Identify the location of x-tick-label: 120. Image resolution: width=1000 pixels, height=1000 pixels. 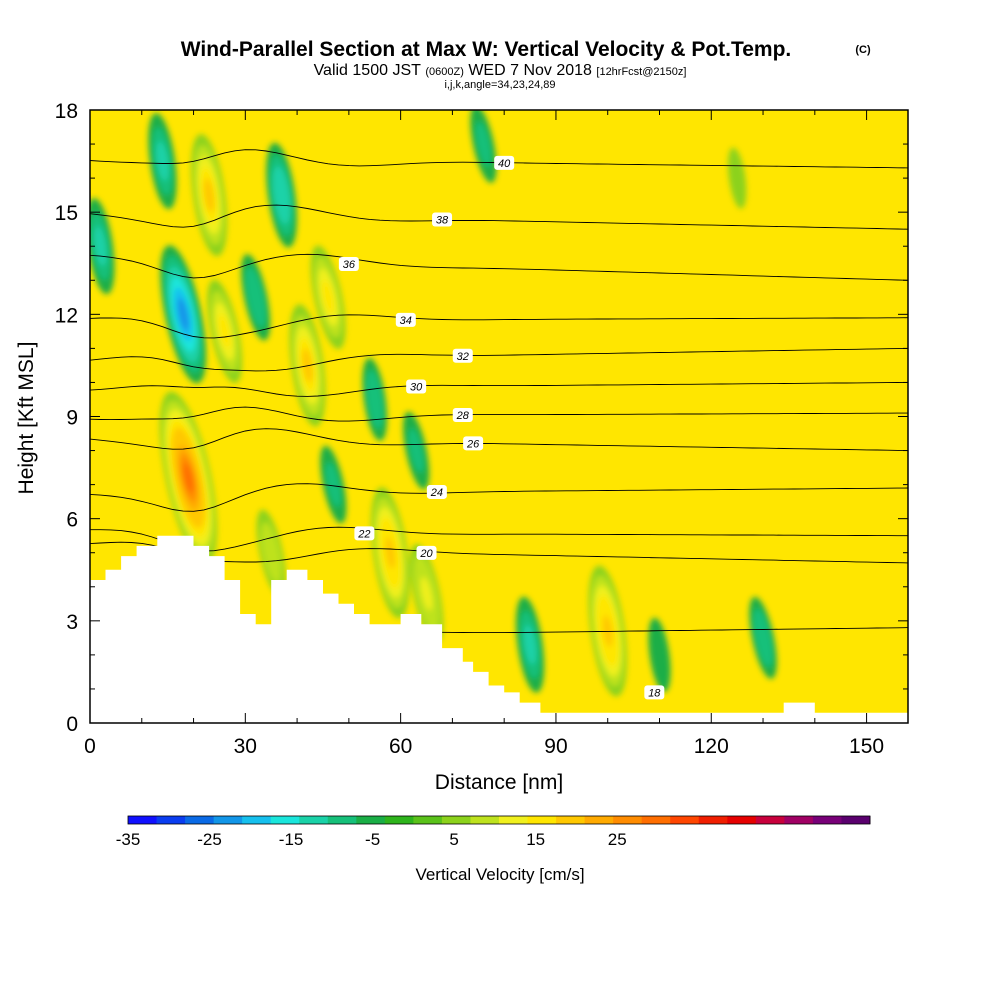
(711, 746).